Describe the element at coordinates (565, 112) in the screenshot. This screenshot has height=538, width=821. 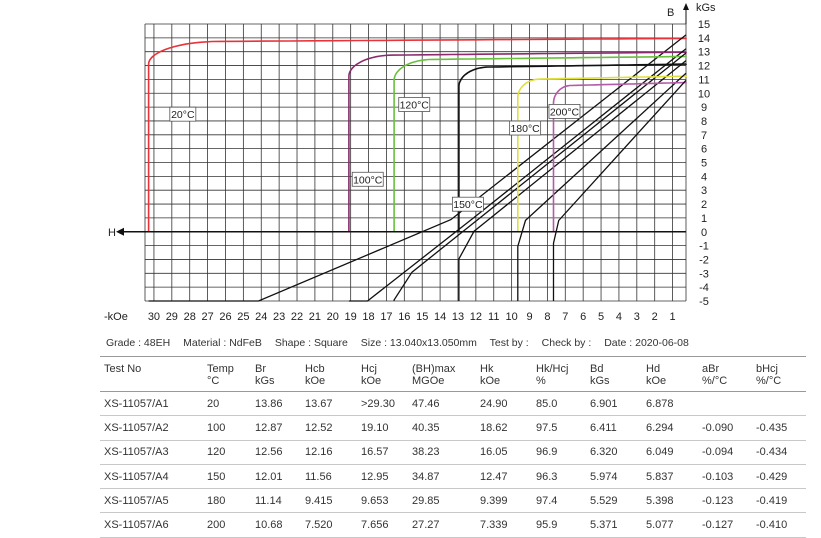
I see `curve-label-200°C: 200°C` at that location.